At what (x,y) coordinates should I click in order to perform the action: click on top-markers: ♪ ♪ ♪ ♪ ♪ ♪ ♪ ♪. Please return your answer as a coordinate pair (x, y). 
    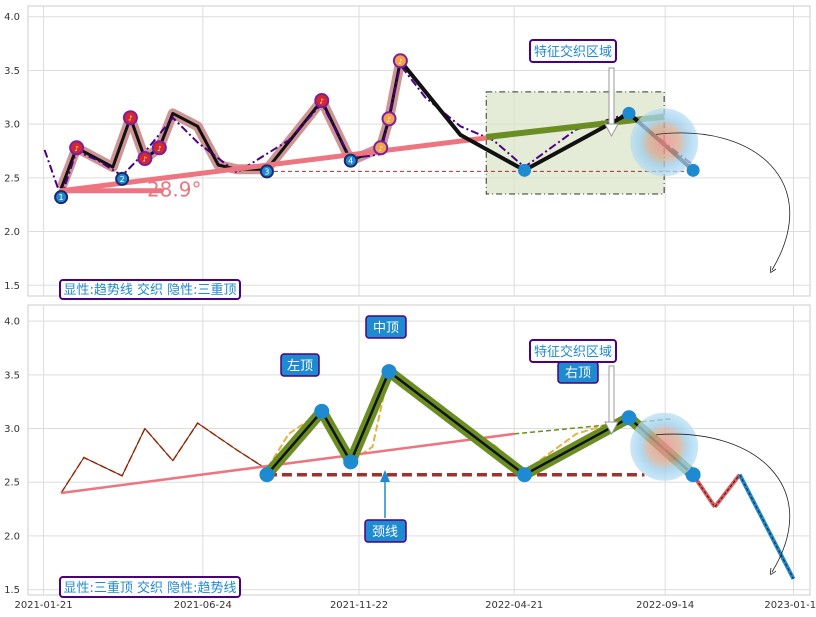
    Looking at the image, I should click on (238, 110).